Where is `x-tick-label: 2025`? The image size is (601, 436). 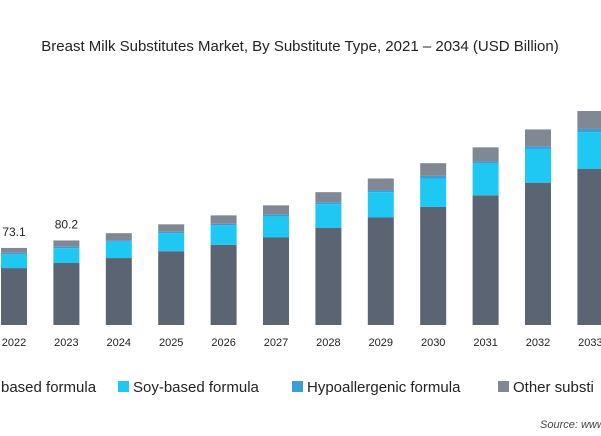
x-tick-label: 2025 is located at coordinates (171, 343).